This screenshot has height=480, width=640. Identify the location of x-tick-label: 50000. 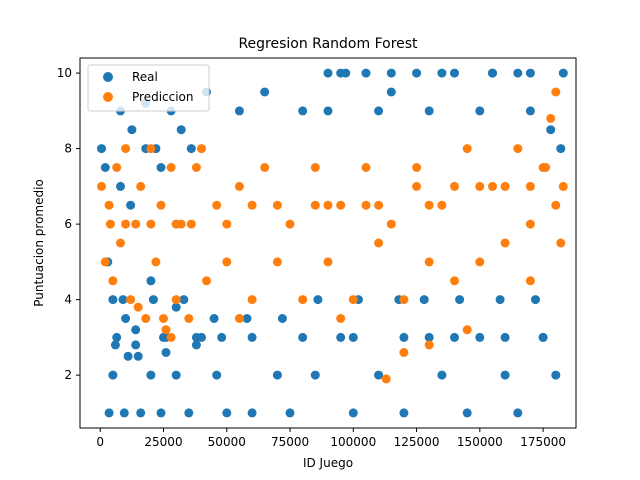
(227, 442).